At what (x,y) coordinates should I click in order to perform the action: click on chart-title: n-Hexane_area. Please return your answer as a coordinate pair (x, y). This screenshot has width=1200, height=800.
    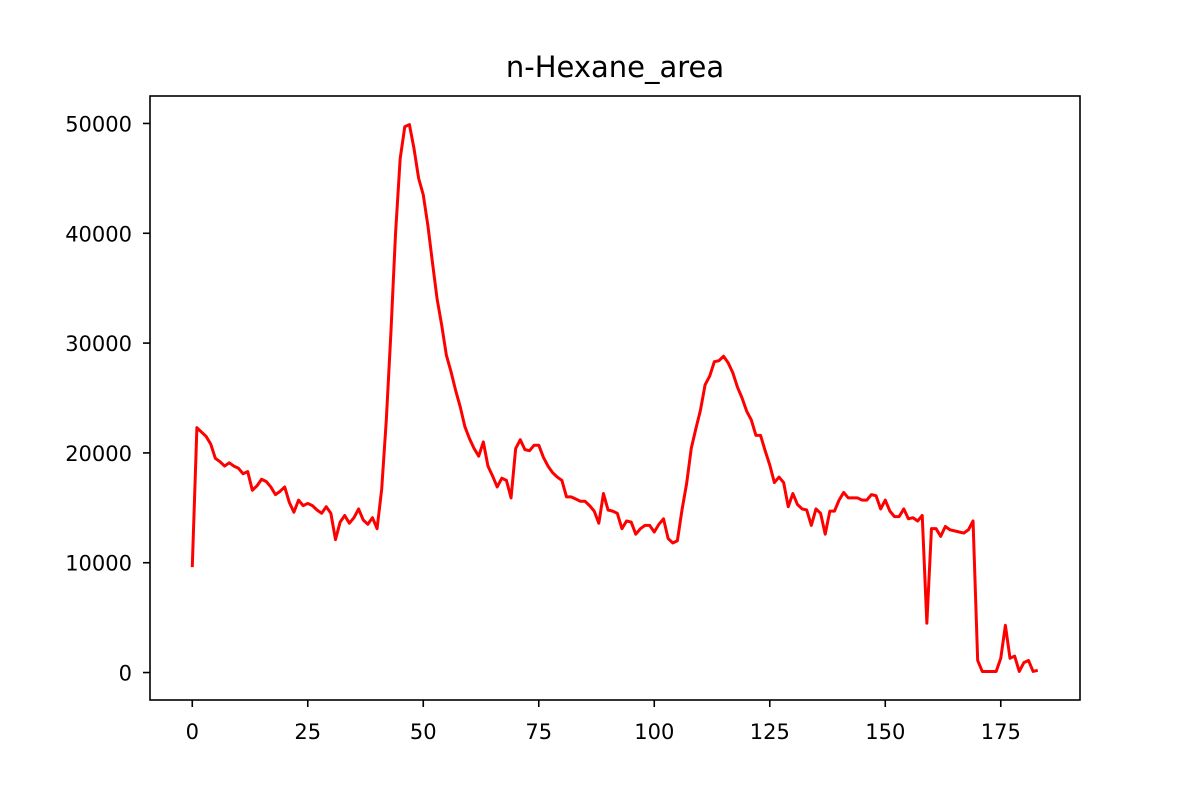
    Looking at the image, I should click on (615, 67).